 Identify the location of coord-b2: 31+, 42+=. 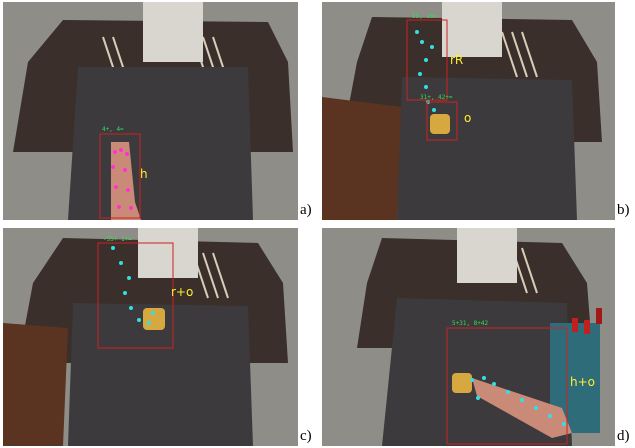
(436, 97).